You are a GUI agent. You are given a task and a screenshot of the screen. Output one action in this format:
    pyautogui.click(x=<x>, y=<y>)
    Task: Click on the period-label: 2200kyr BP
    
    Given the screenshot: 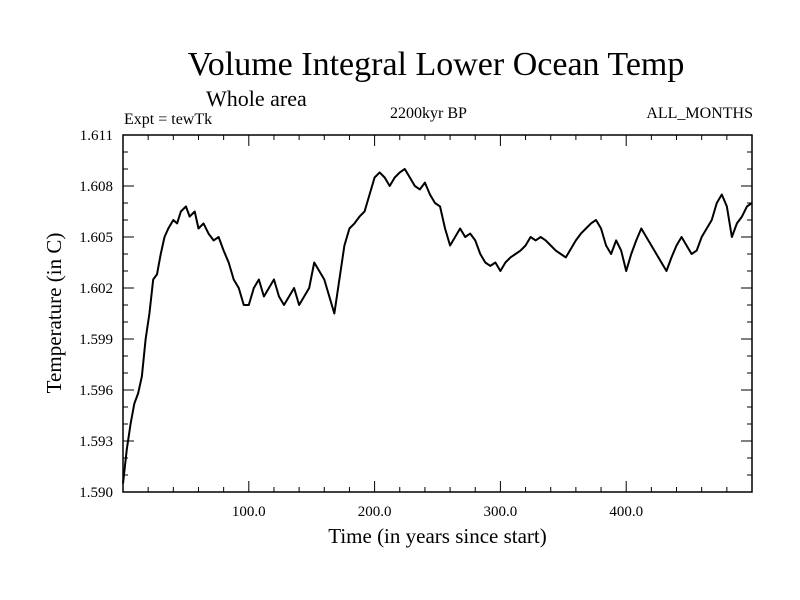 What is the action you would take?
    pyautogui.click(x=428, y=113)
    